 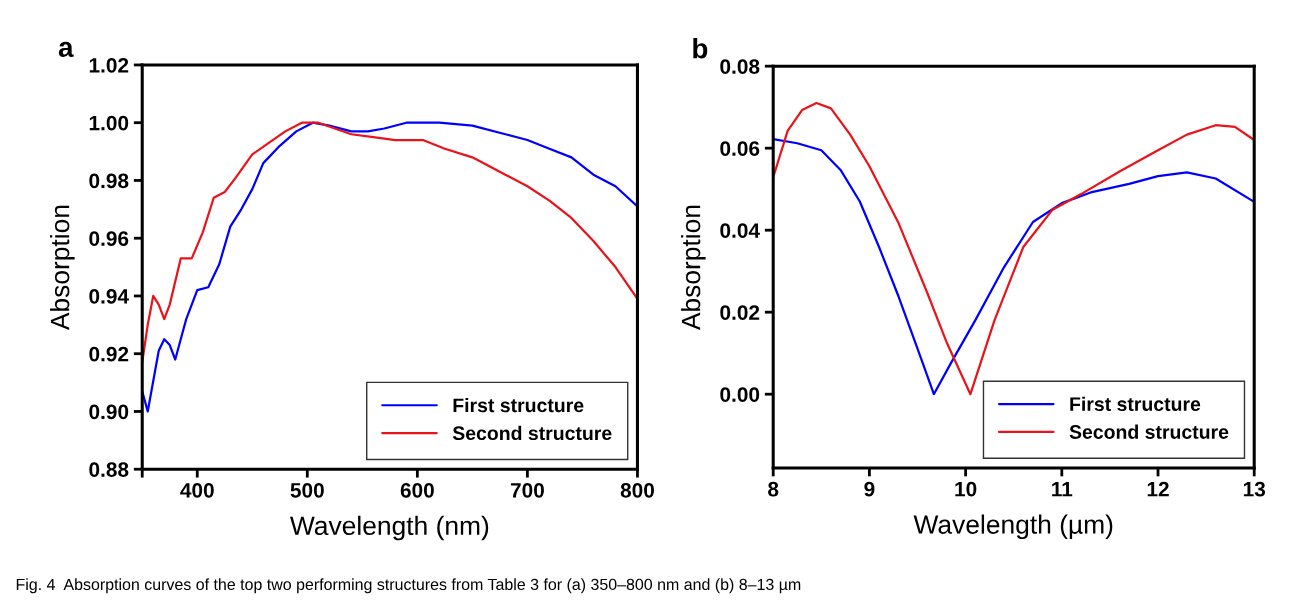 What do you see at coordinates (740, 230) in the screenshot?
I see `y-tick-label: 0.04` at bounding box center [740, 230].